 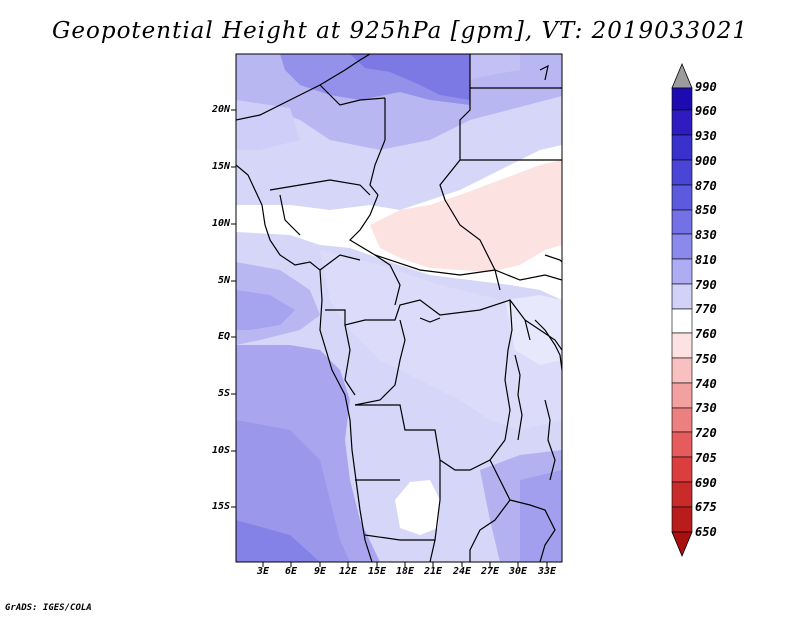 What do you see at coordinates (706, 433) in the screenshot?
I see `colorbar-label: 720` at bounding box center [706, 433].